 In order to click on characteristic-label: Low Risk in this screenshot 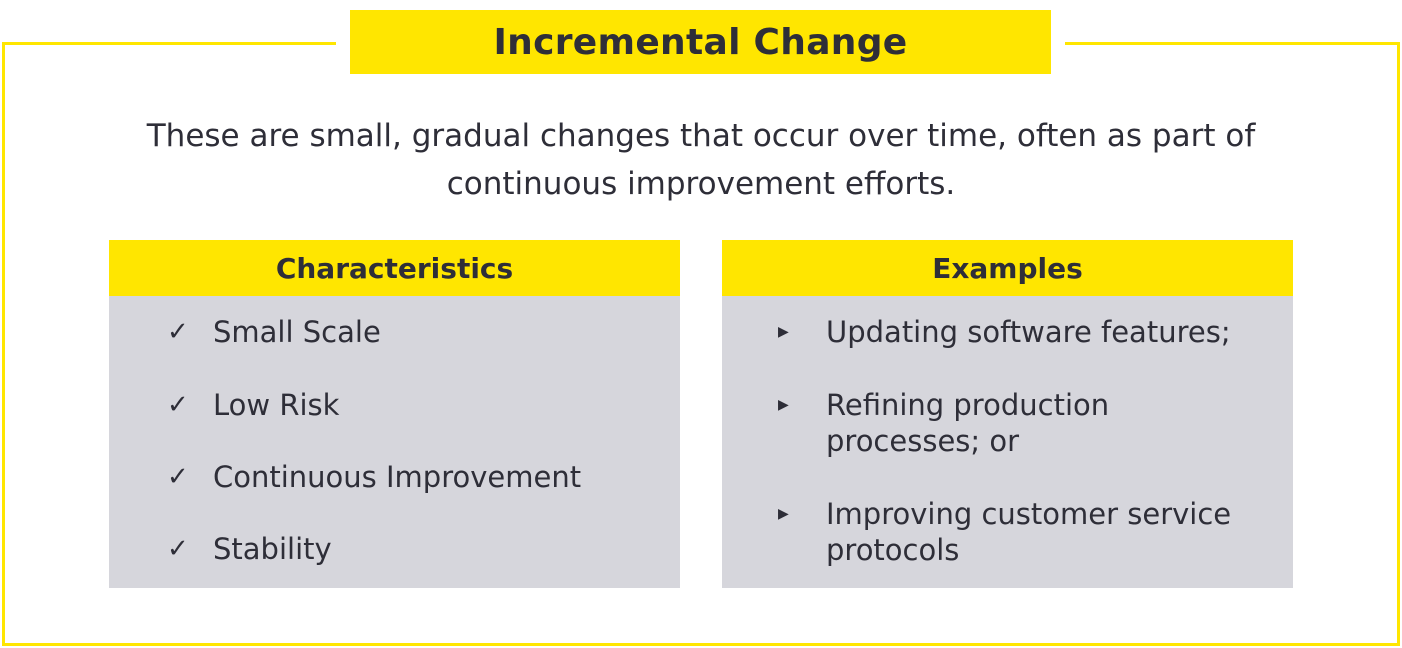, I will do `click(276, 405)`.